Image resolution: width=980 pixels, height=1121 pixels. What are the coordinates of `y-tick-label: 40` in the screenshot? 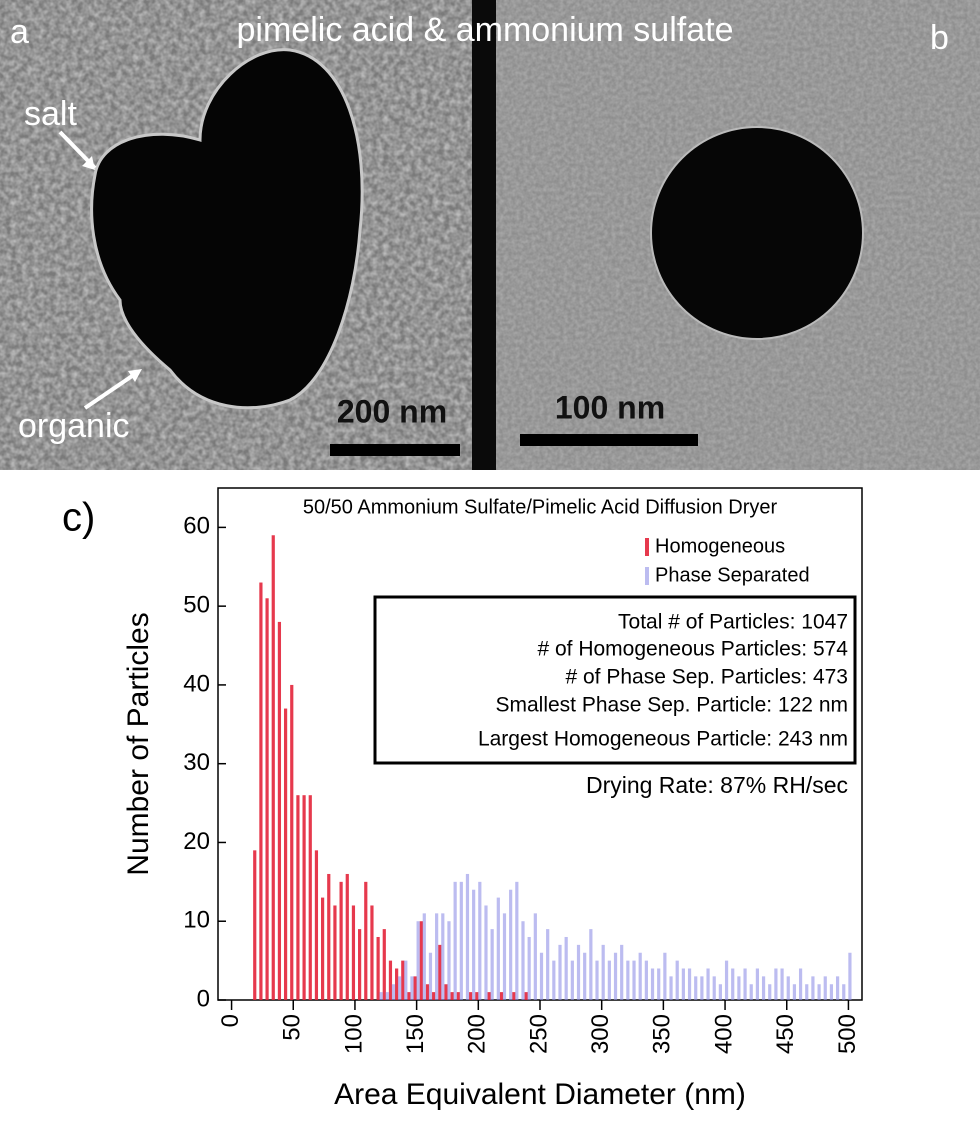 It's located at (196, 683).